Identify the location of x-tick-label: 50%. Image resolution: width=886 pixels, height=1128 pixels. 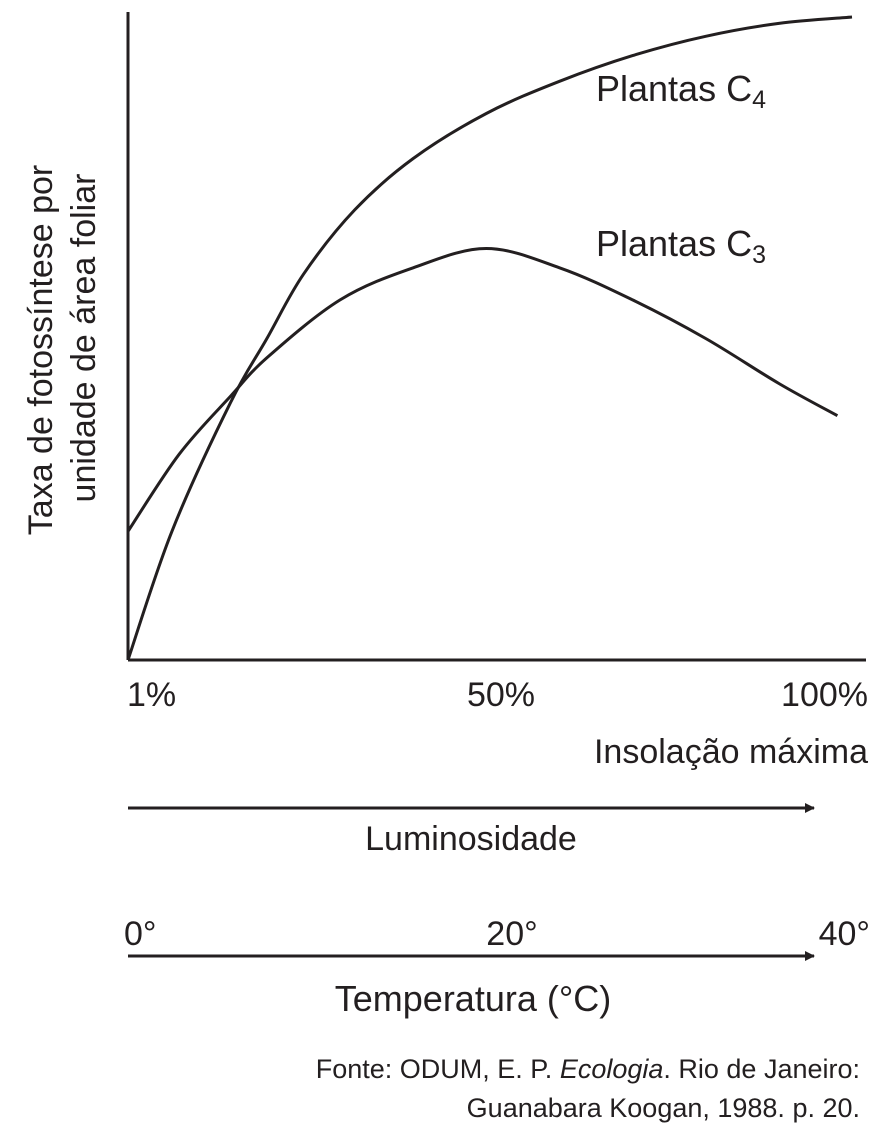
(501, 695).